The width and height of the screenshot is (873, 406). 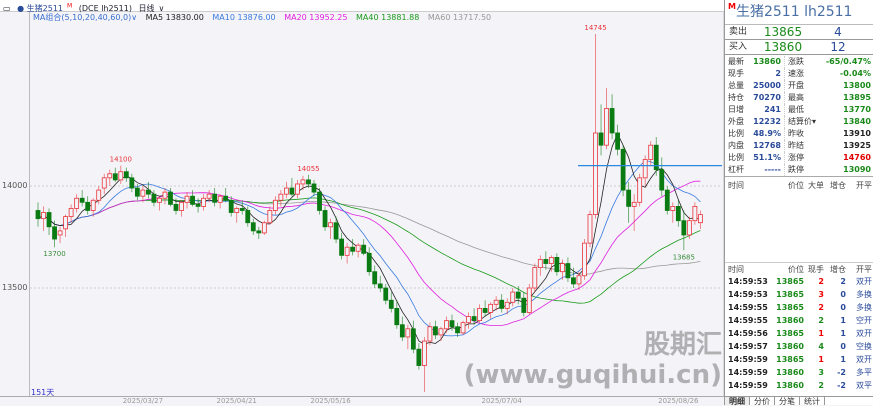 What do you see at coordinates (767, 86) in the screenshot?
I see `stat-value: 25000` at bounding box center [767, 86].